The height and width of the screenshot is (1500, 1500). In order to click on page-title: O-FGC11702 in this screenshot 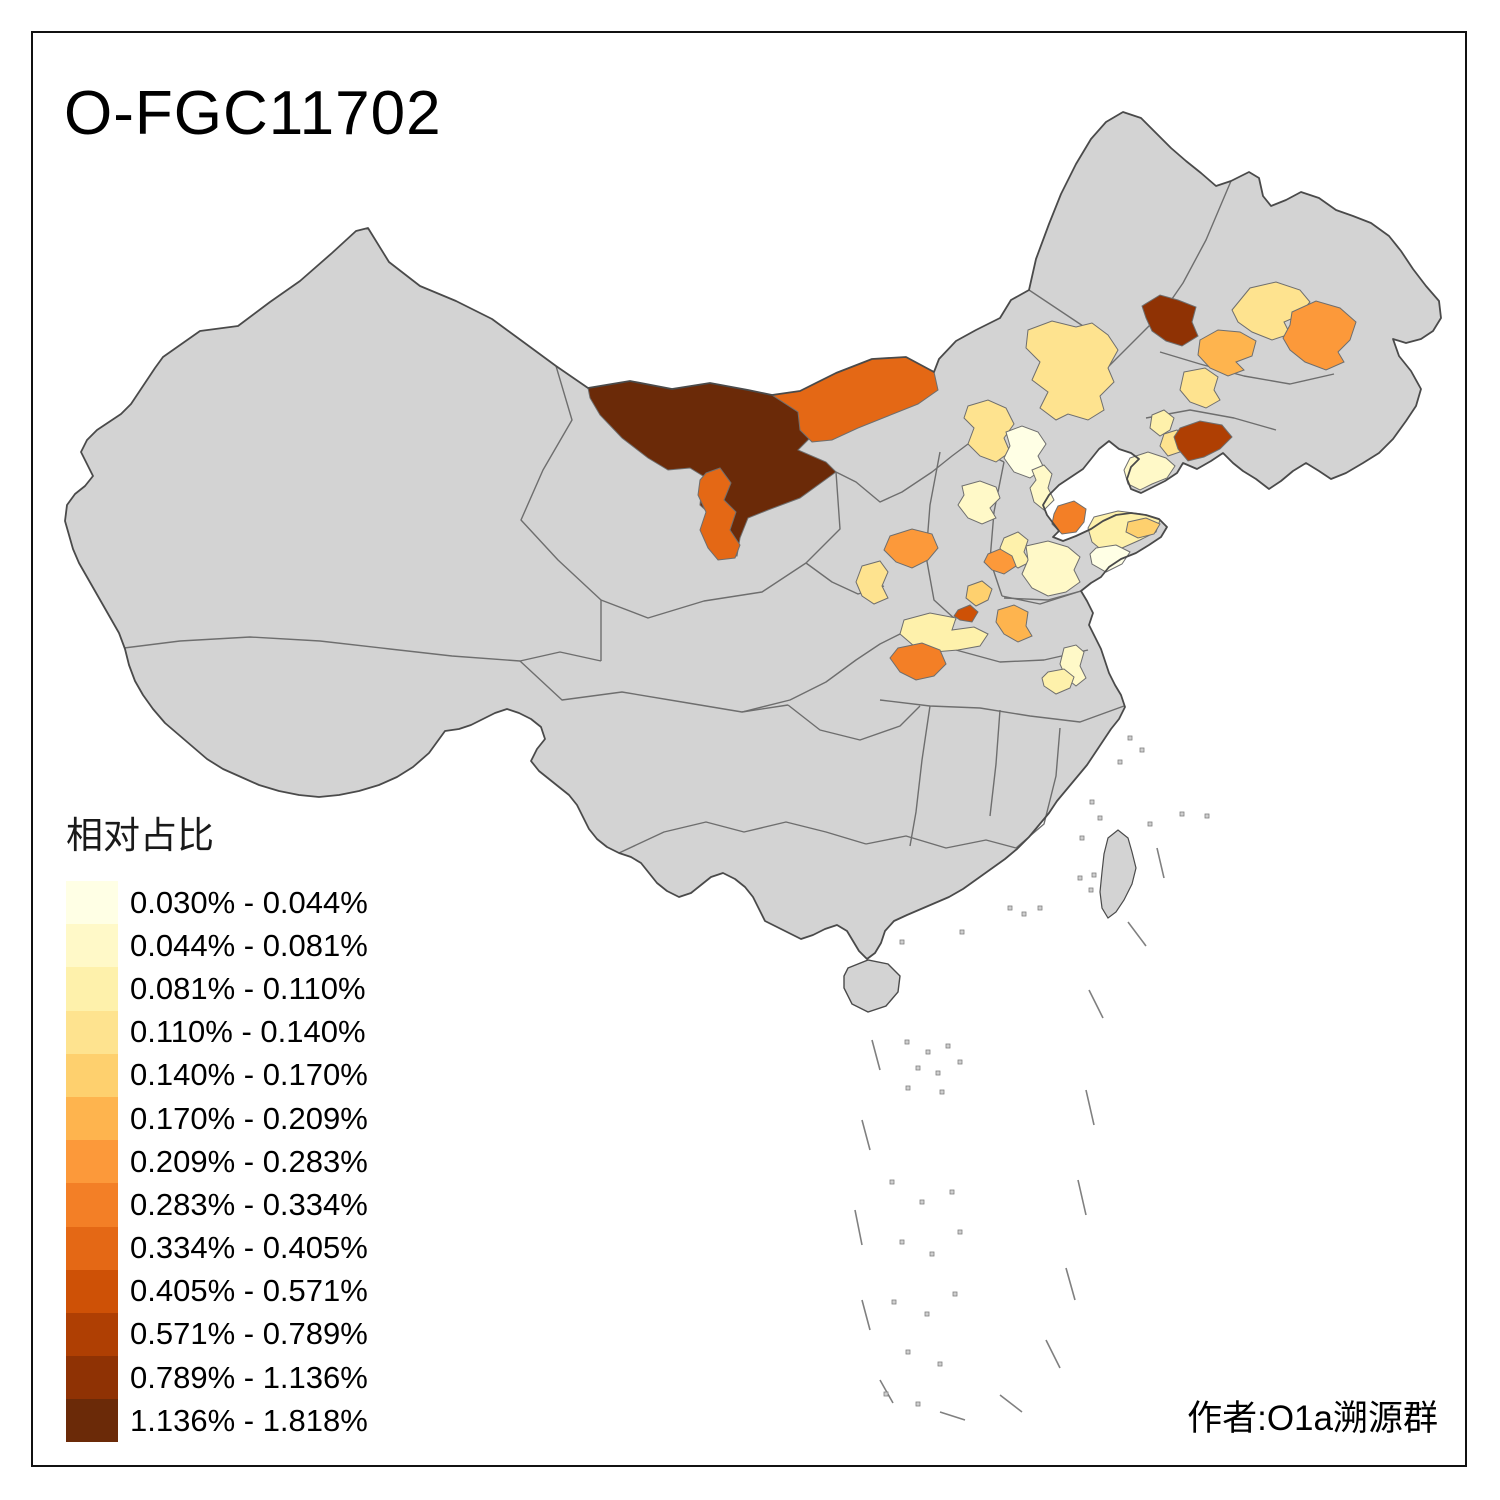, I will do `click(253, 113)`.